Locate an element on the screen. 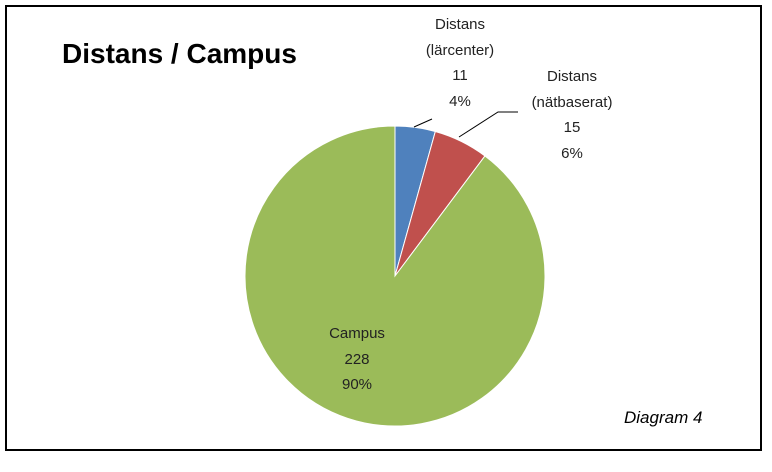  label-name: Distans (lärcenter) is located at coordinates (460, 37).